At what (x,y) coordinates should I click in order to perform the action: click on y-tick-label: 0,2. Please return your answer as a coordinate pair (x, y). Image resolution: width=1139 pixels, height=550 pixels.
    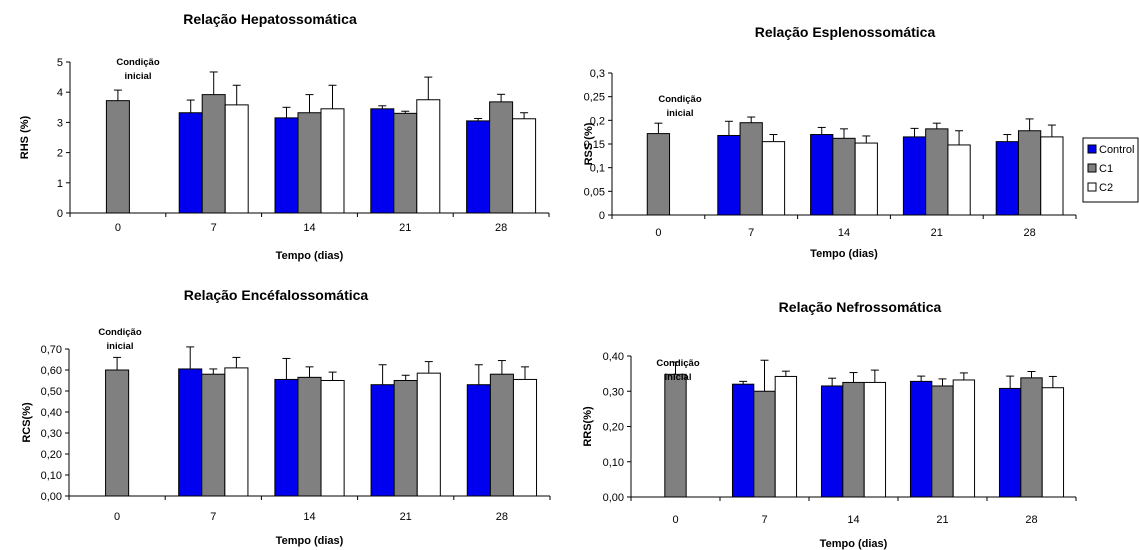
    Looking at the image, I should click on (597, 121).